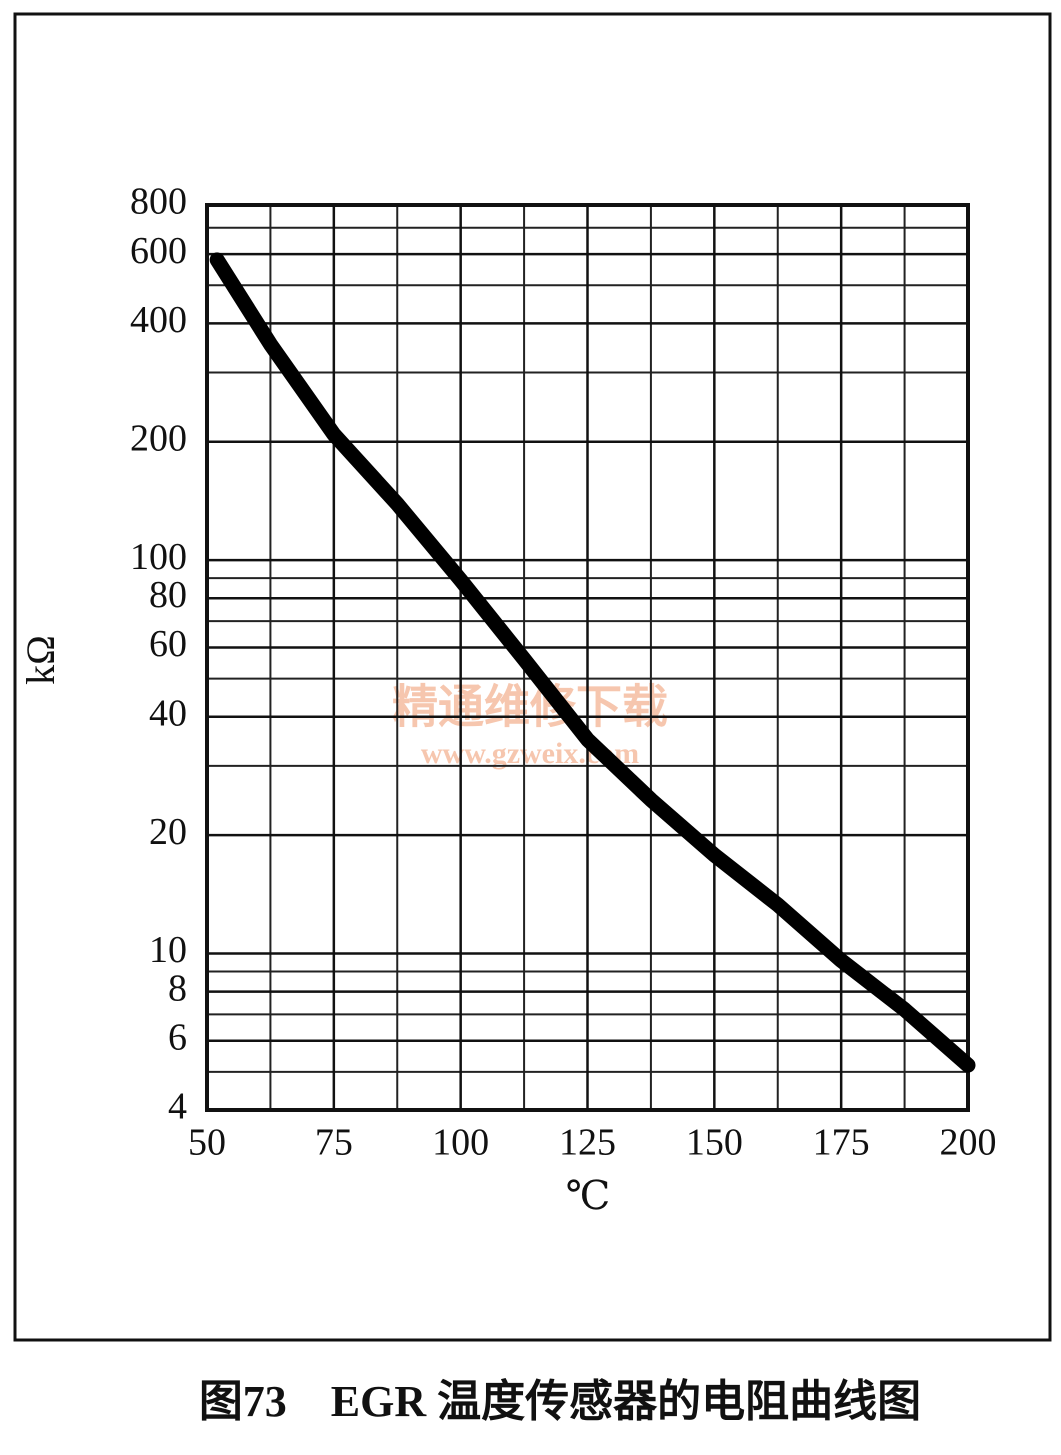 This screenshot has height=1455, width=1061. Describe the element at coordinates (40, 660) in the screenshot. I see `y-axis-label: kΩ` at that location.